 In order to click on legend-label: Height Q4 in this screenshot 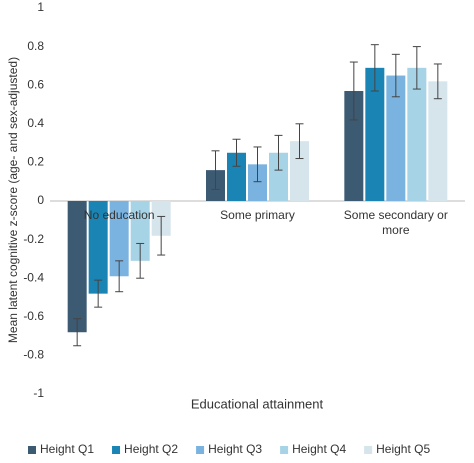, I will do `click(319, 449)`.